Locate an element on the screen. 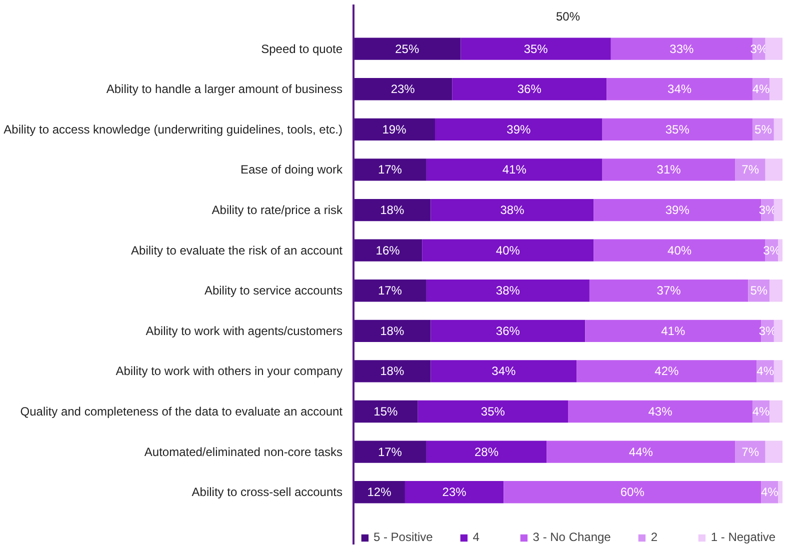 The image size is (793, 551). legend-label: 1 - Negative is located at coordinates (743, 537).